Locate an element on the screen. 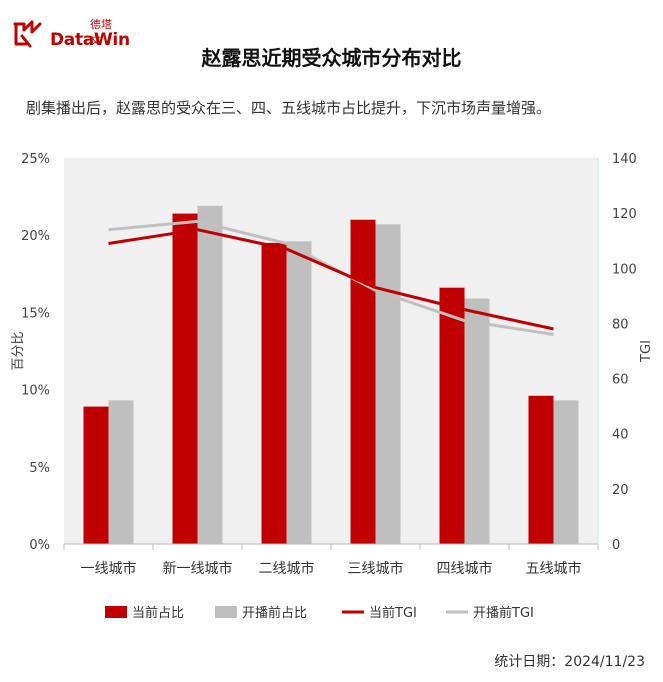 This screenshot has height=682, width=663. legend-label: 当前TGI is located at coordinates (393, 613).